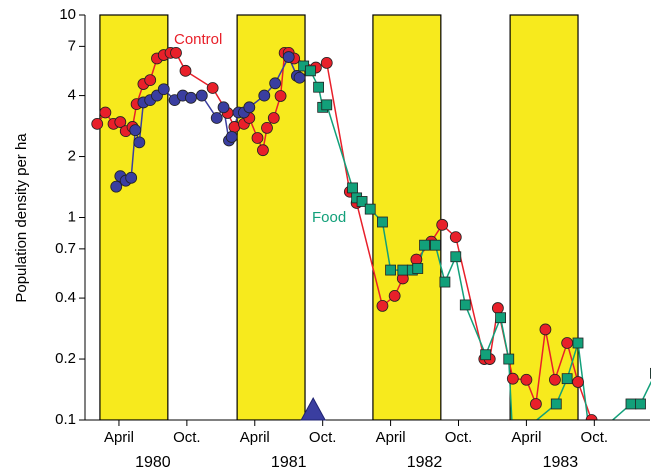 Image resolution: width=653 pixels, height=474 pixels. Describe the element at coordinates (425, 462) in the screenshot. I see `year-label: 1982` at that location.